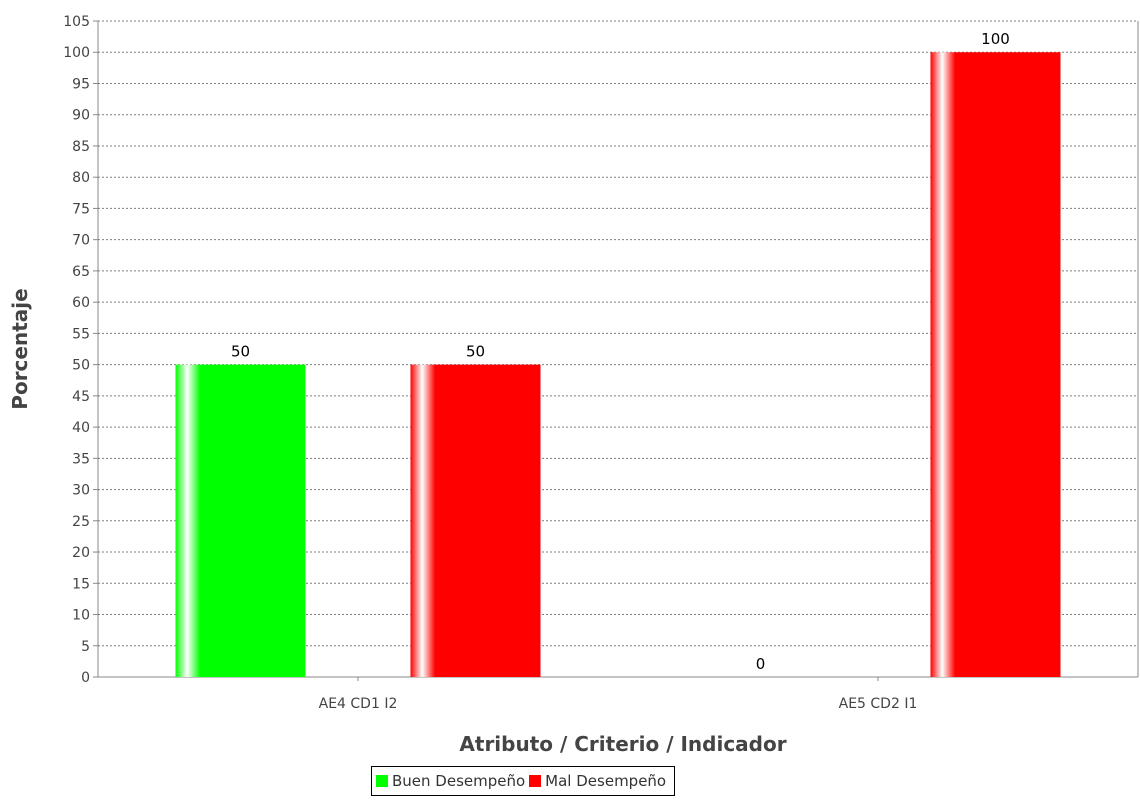 This screenshot has width=1140, height=801. I want to click on y-tick-label: 50, so click(81, 366).